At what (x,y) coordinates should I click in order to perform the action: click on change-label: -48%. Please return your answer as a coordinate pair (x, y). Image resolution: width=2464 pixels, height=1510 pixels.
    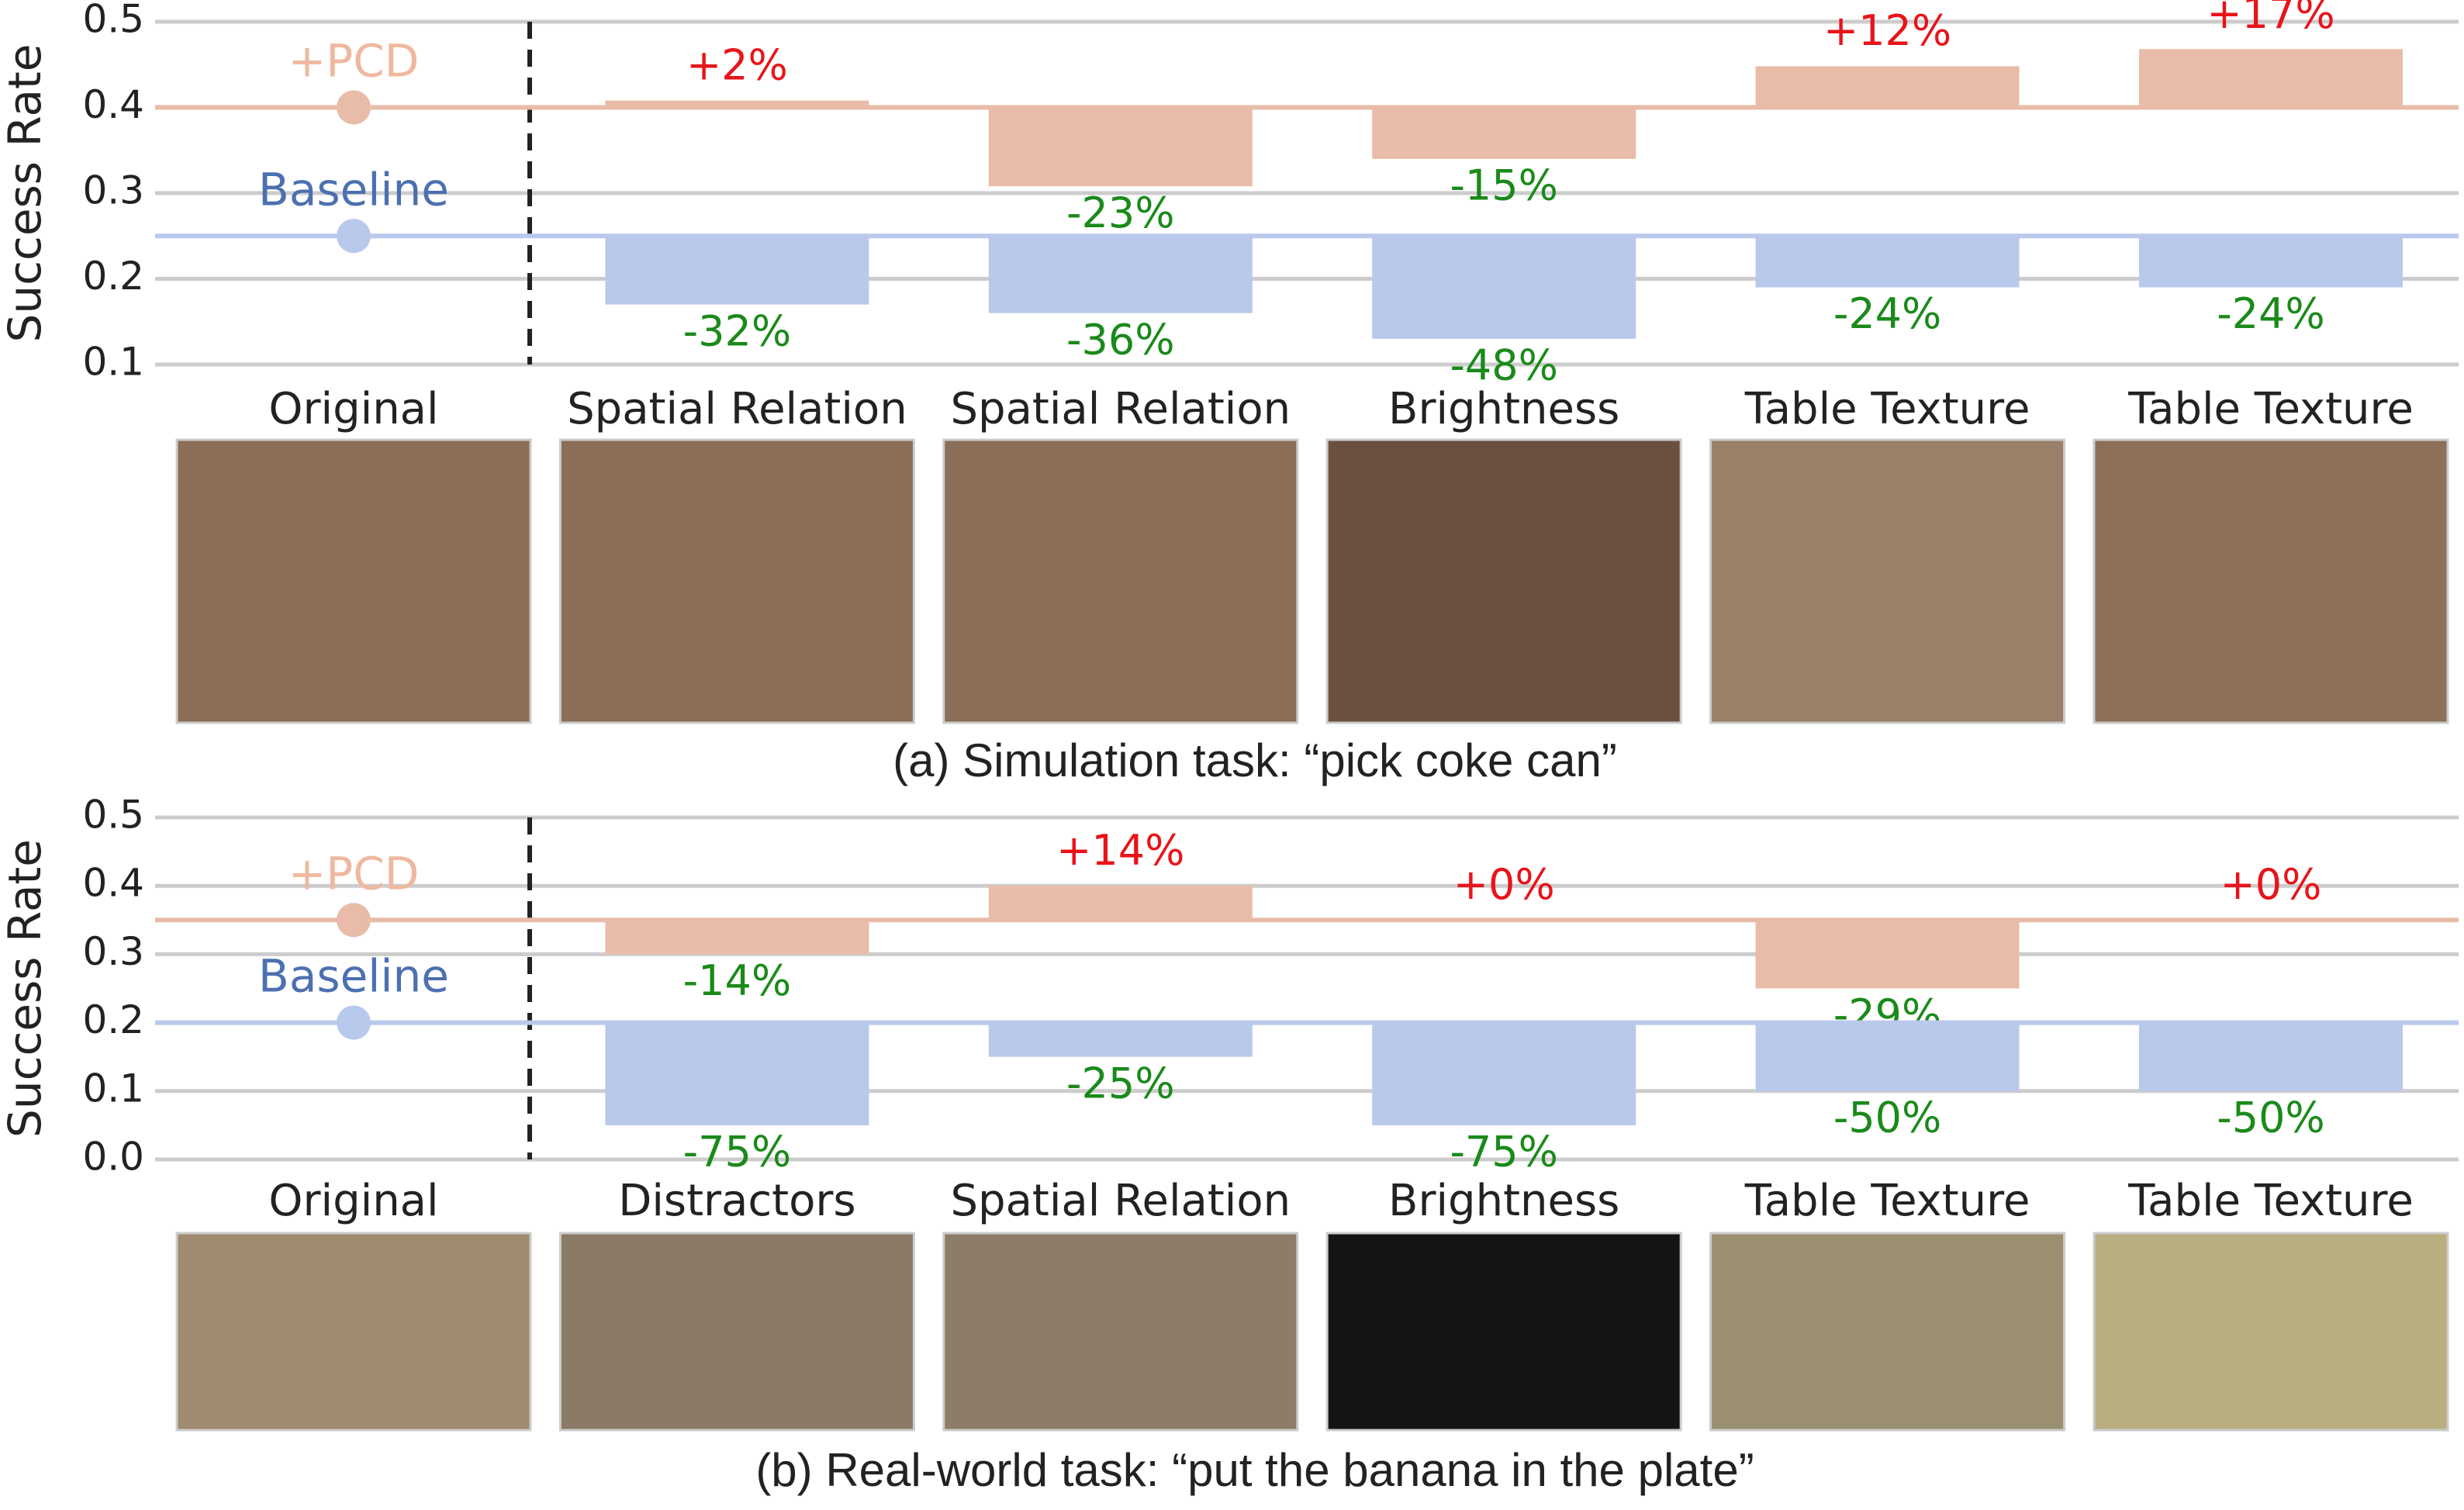
    Looking at the image, I should click on (1504, 365).